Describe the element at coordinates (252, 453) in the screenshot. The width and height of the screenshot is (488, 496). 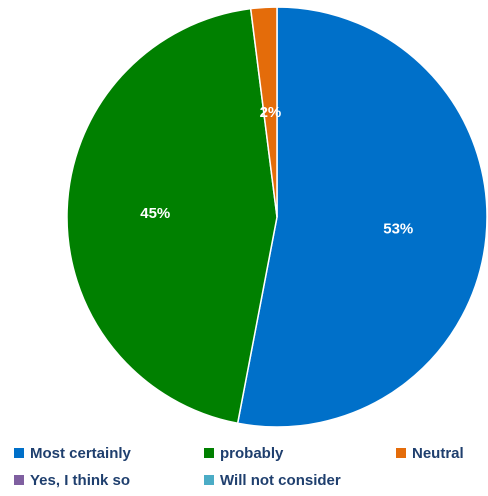
I see `legend-label: probably` at that location.